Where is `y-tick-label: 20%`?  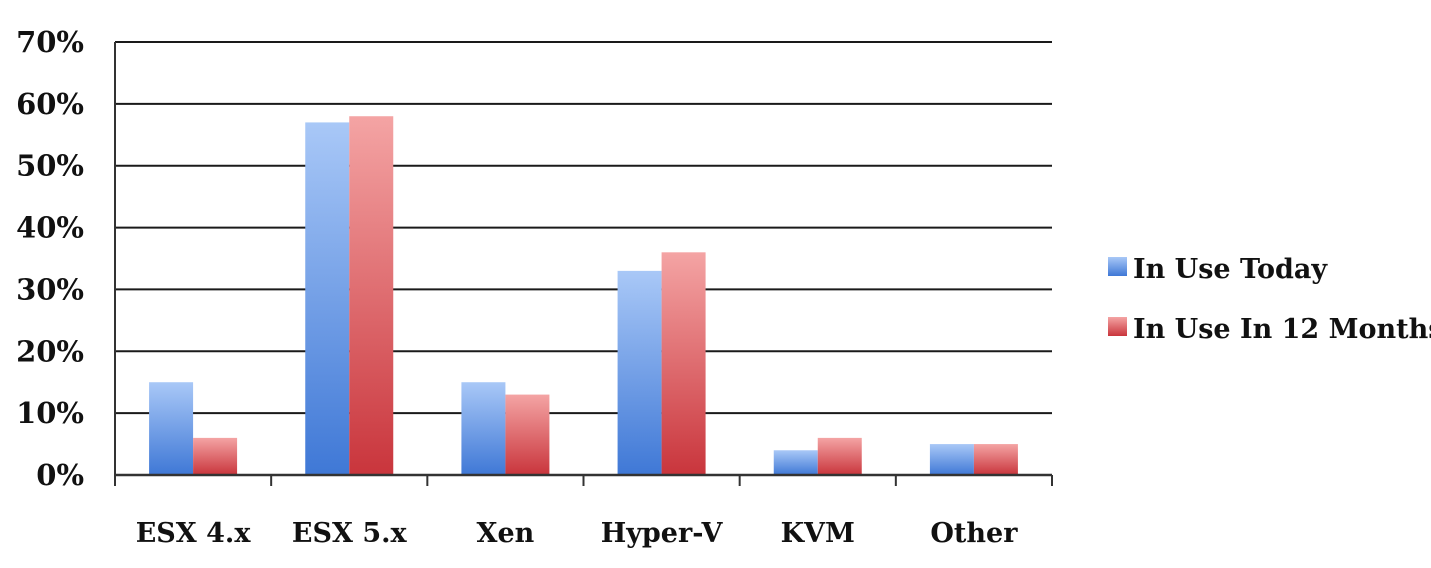 y-tick-label: 20% is located at coordinates (50, 351).